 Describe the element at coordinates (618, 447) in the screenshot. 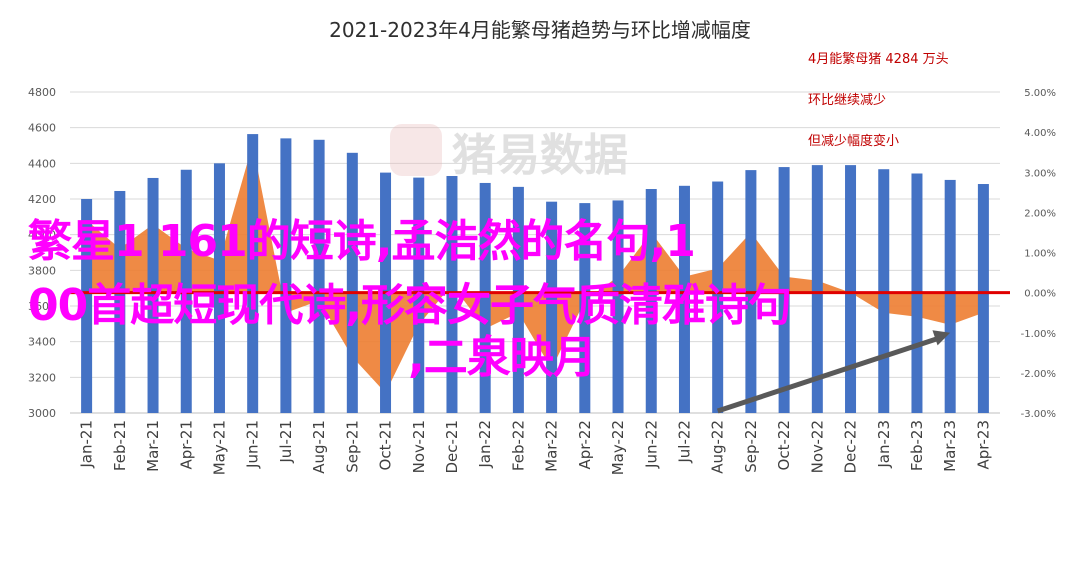

I see `x-tick-label: May-22` at that location.